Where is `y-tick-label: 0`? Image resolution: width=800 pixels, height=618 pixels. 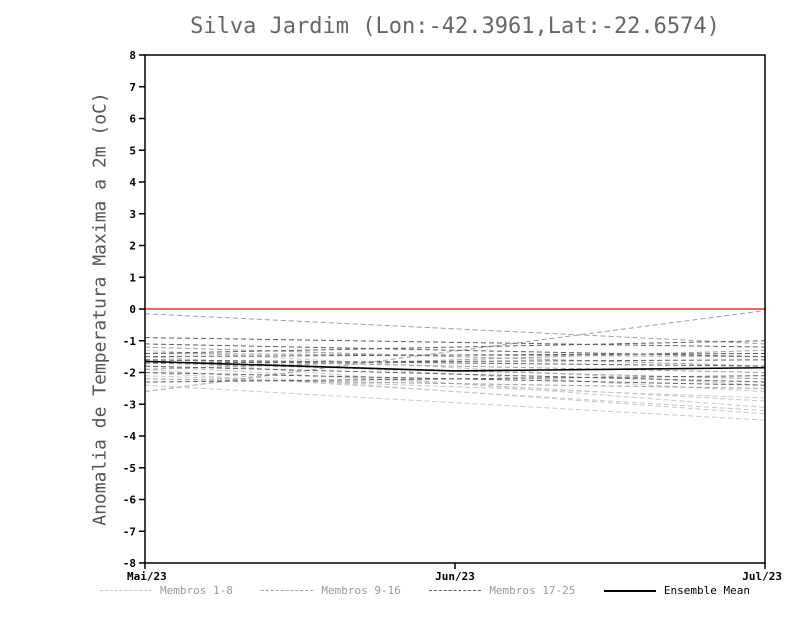
y-tick-label: 0 is located at coordinates (132, 309).